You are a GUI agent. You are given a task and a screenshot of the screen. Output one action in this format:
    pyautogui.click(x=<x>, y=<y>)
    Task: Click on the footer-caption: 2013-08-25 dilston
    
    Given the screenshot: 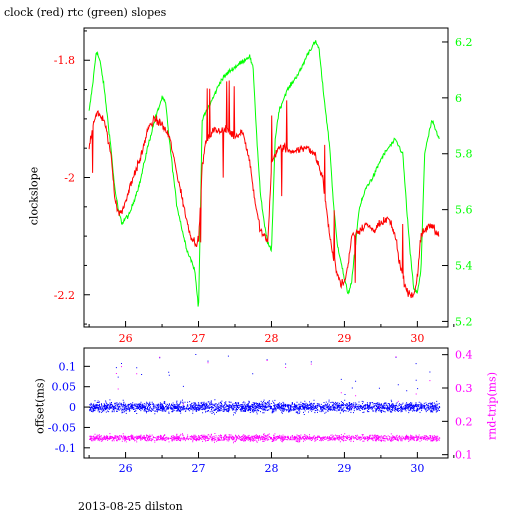 What is the action you would take?
    pyautogui.click(x=130, y=506)
    